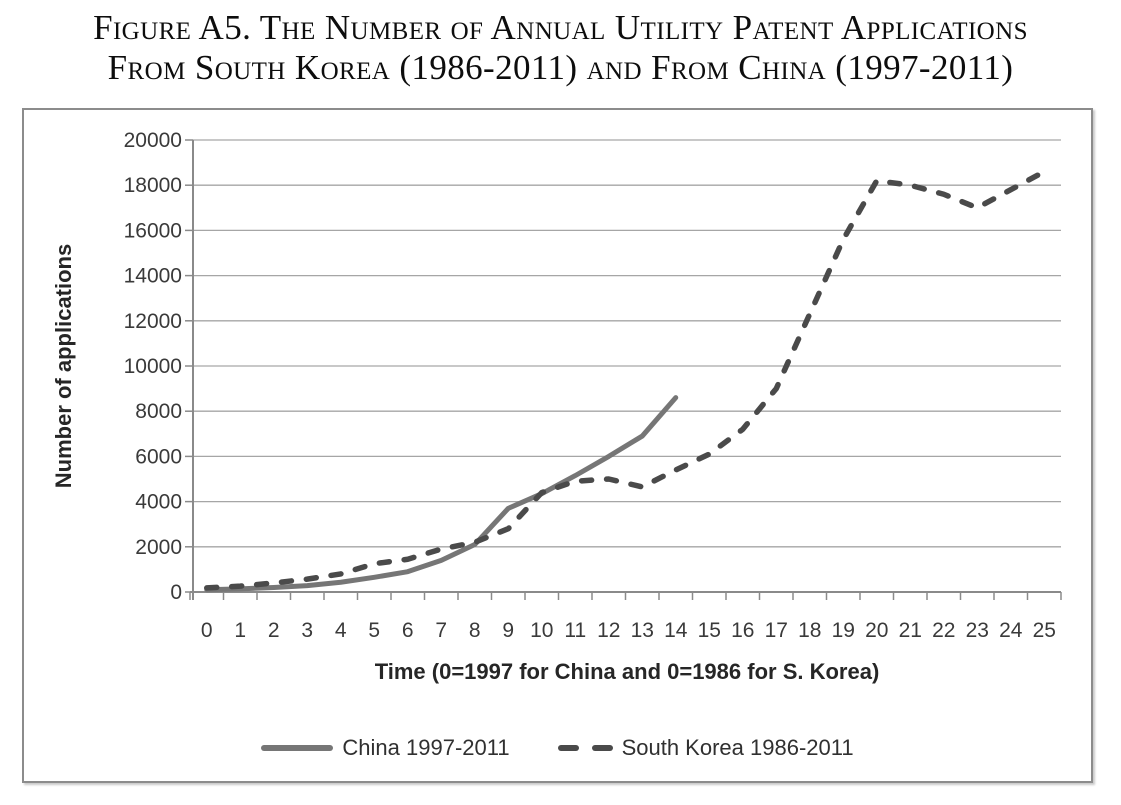 Image resolution: width=1121 pixels, height=805 pixels. What do you see at coordinates (240, 630) in the screenshot?
I see `x-tick-label: 1` at bounding box center [240, 630].